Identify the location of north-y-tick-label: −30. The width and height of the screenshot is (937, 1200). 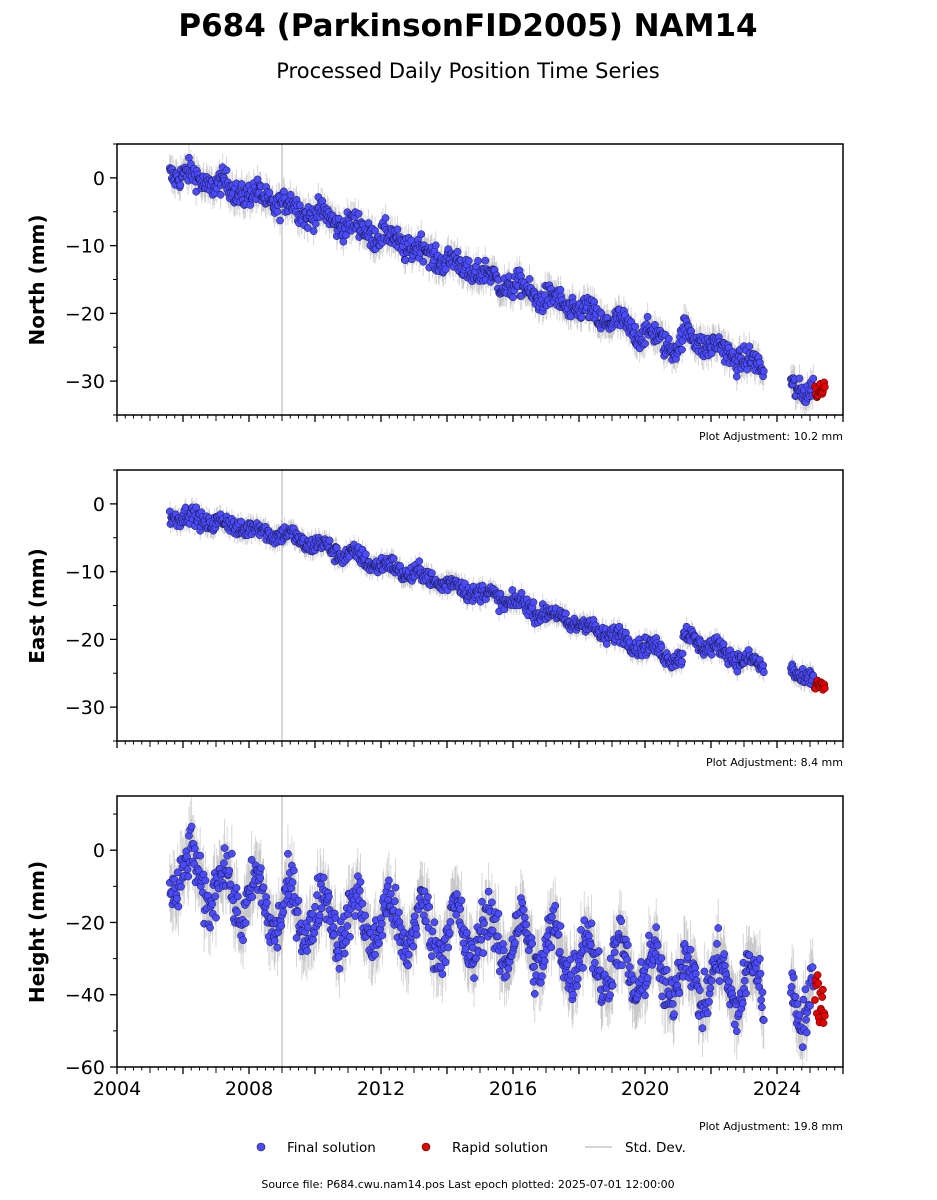
(85, 382).